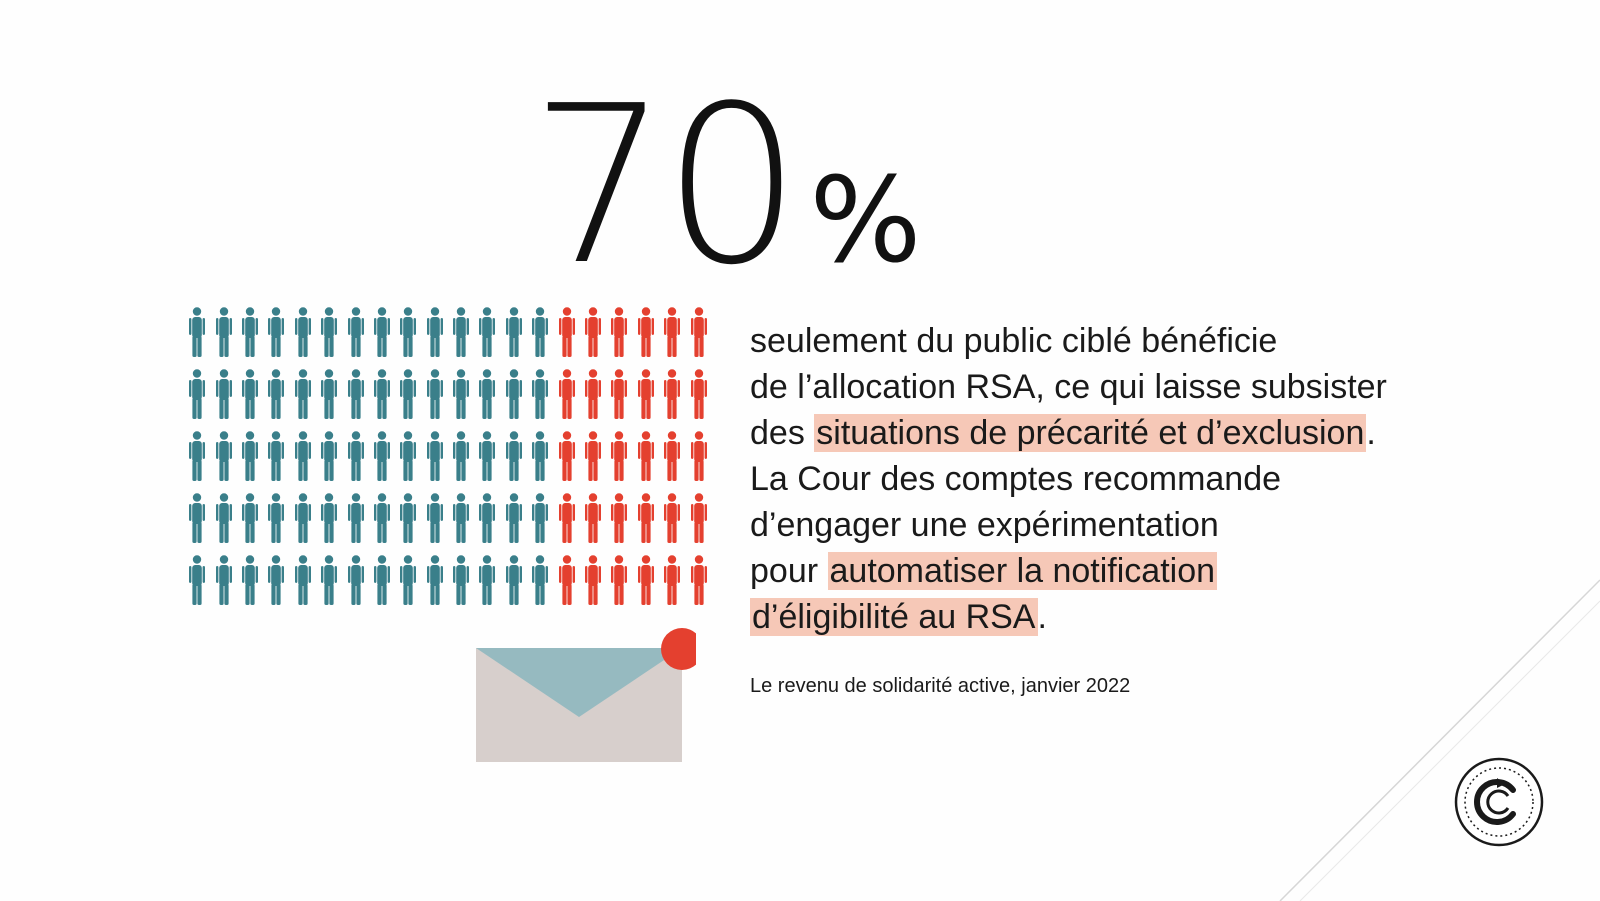 The height and width of the screenshot is (901, 1600). I want to click on pictogram-grid, so click(448, 462).